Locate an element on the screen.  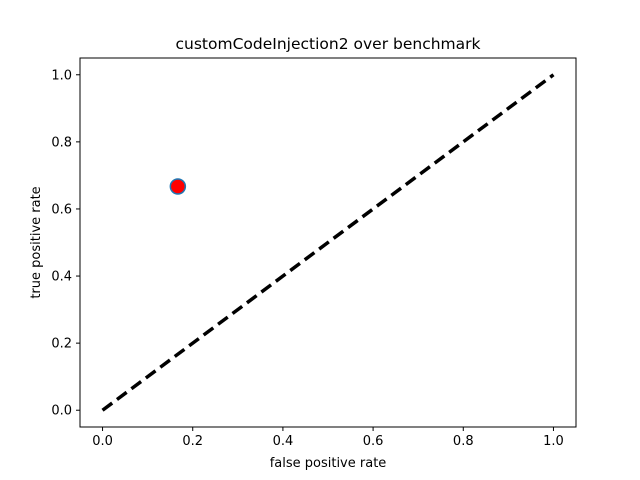
y-tick-label: 0.2 is located at coordinates (61, 344).